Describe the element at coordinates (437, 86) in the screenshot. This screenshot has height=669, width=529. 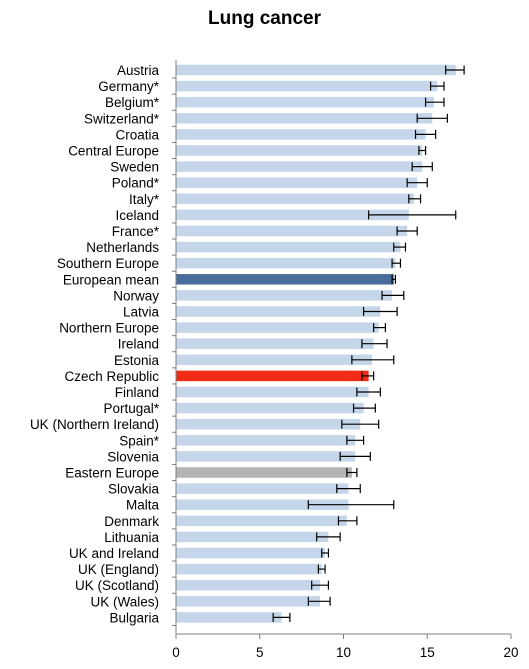
I see `error-bar-germany` at that location.